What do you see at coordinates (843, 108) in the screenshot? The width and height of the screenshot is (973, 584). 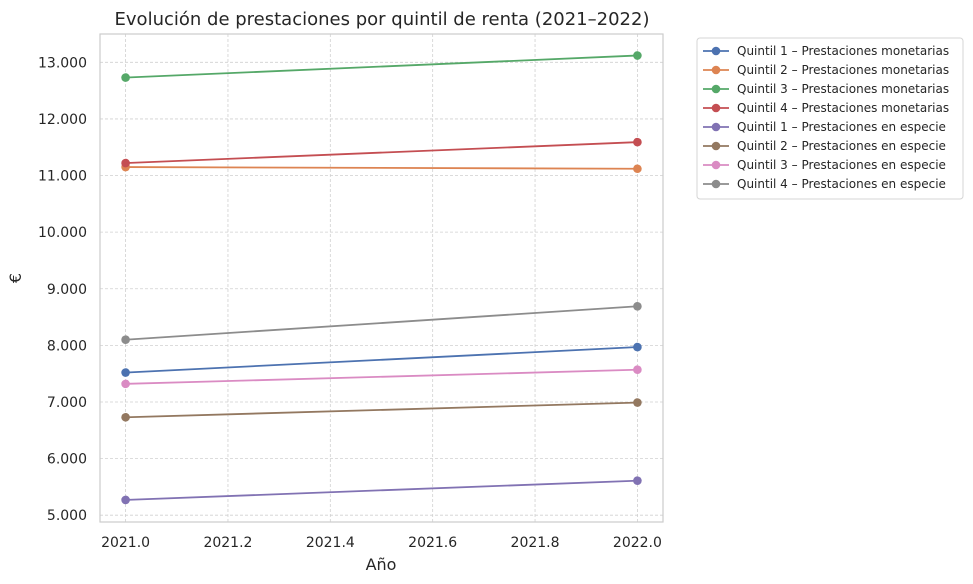 I see `legend-label: Quintil 4 – Prestaciones monetarias` at bounding box center [843, 108].